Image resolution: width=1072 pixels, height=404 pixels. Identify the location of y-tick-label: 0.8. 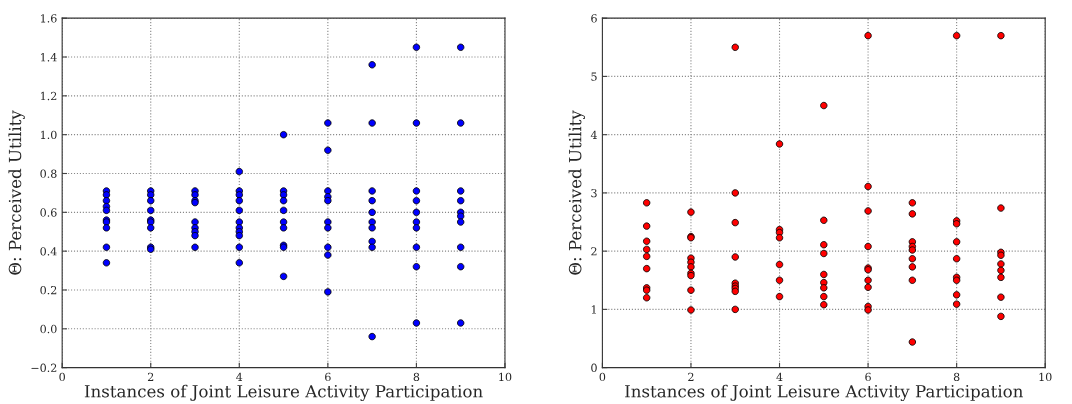
(48, 173).